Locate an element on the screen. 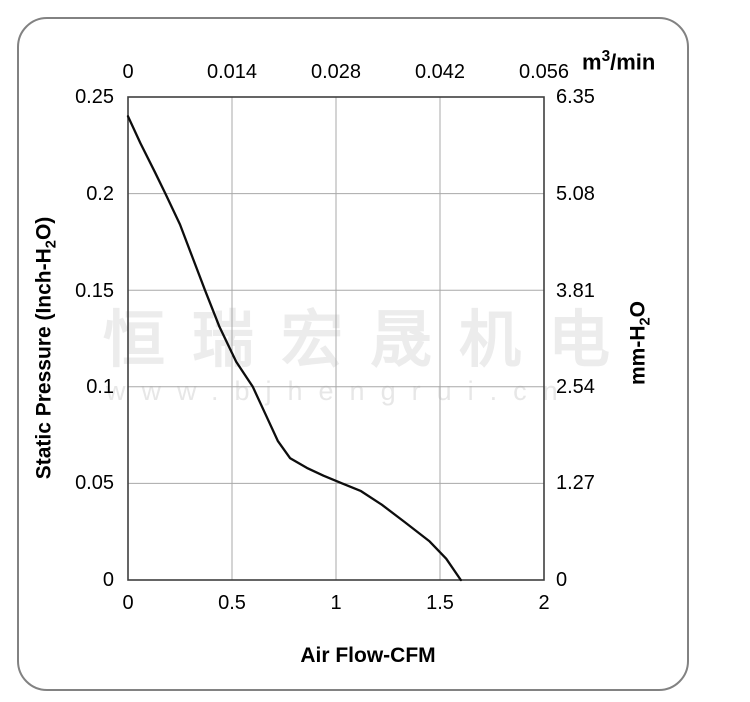  tick-right-5: 0 is located at coordinates (586, 580).